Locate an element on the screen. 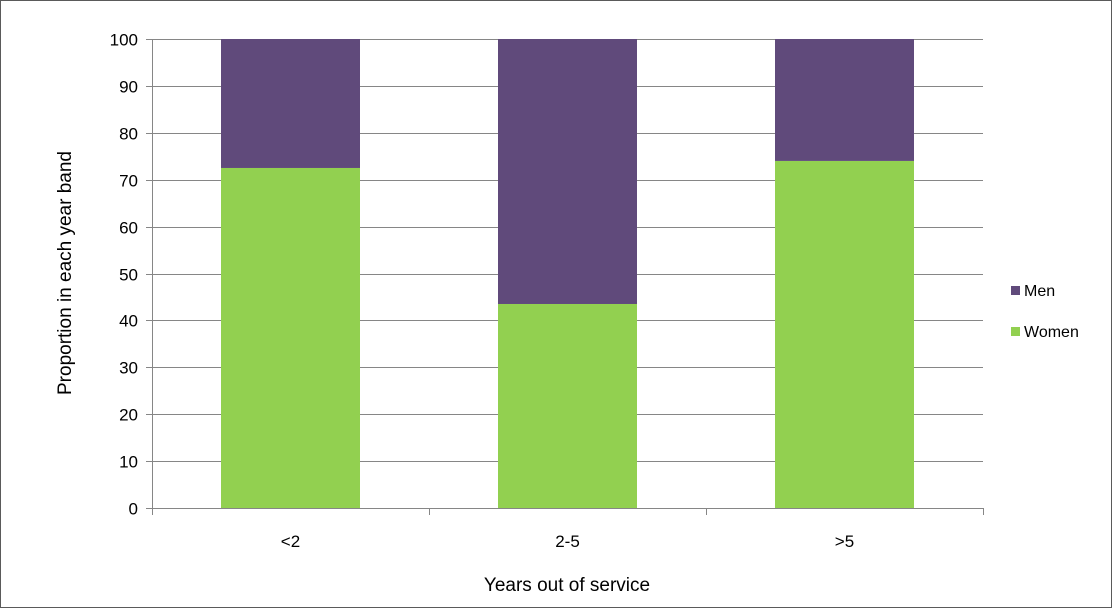  x-tick-label: 2-5 is located at coordinates (567, 541).